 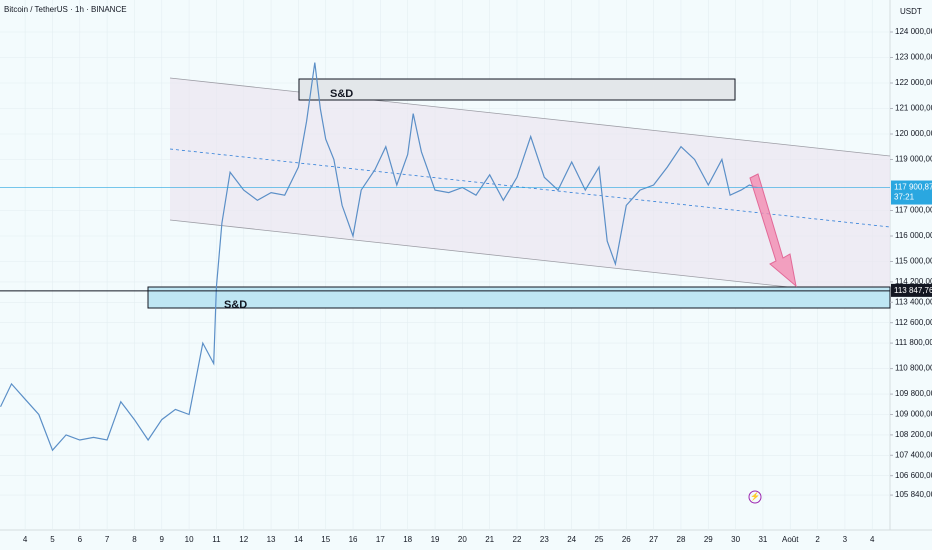 What do you see at coordinates (913, 281) in the screenshot?
I see `y-tick-label: 114 200,00` at bounding box center [913, 281].